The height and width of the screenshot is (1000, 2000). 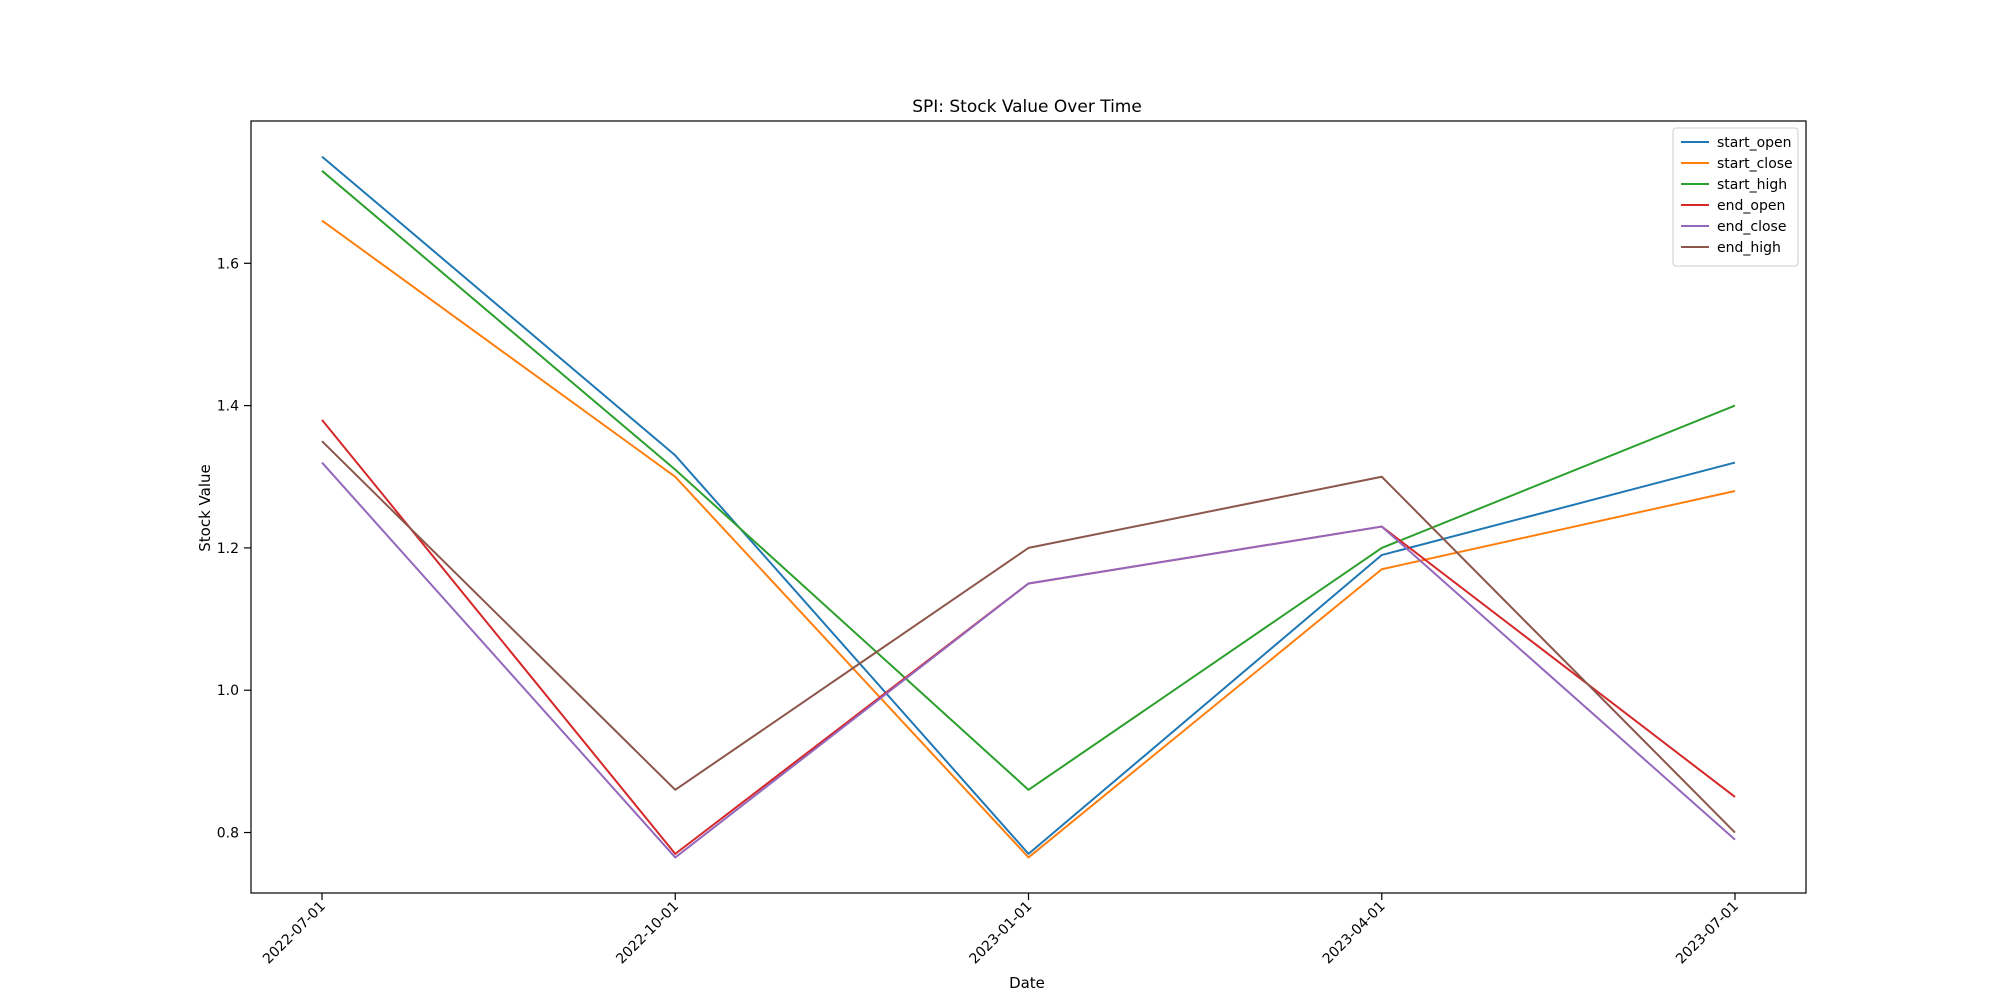 I want to click on y-tick-label: 1.0, so click(x=228, y=691).